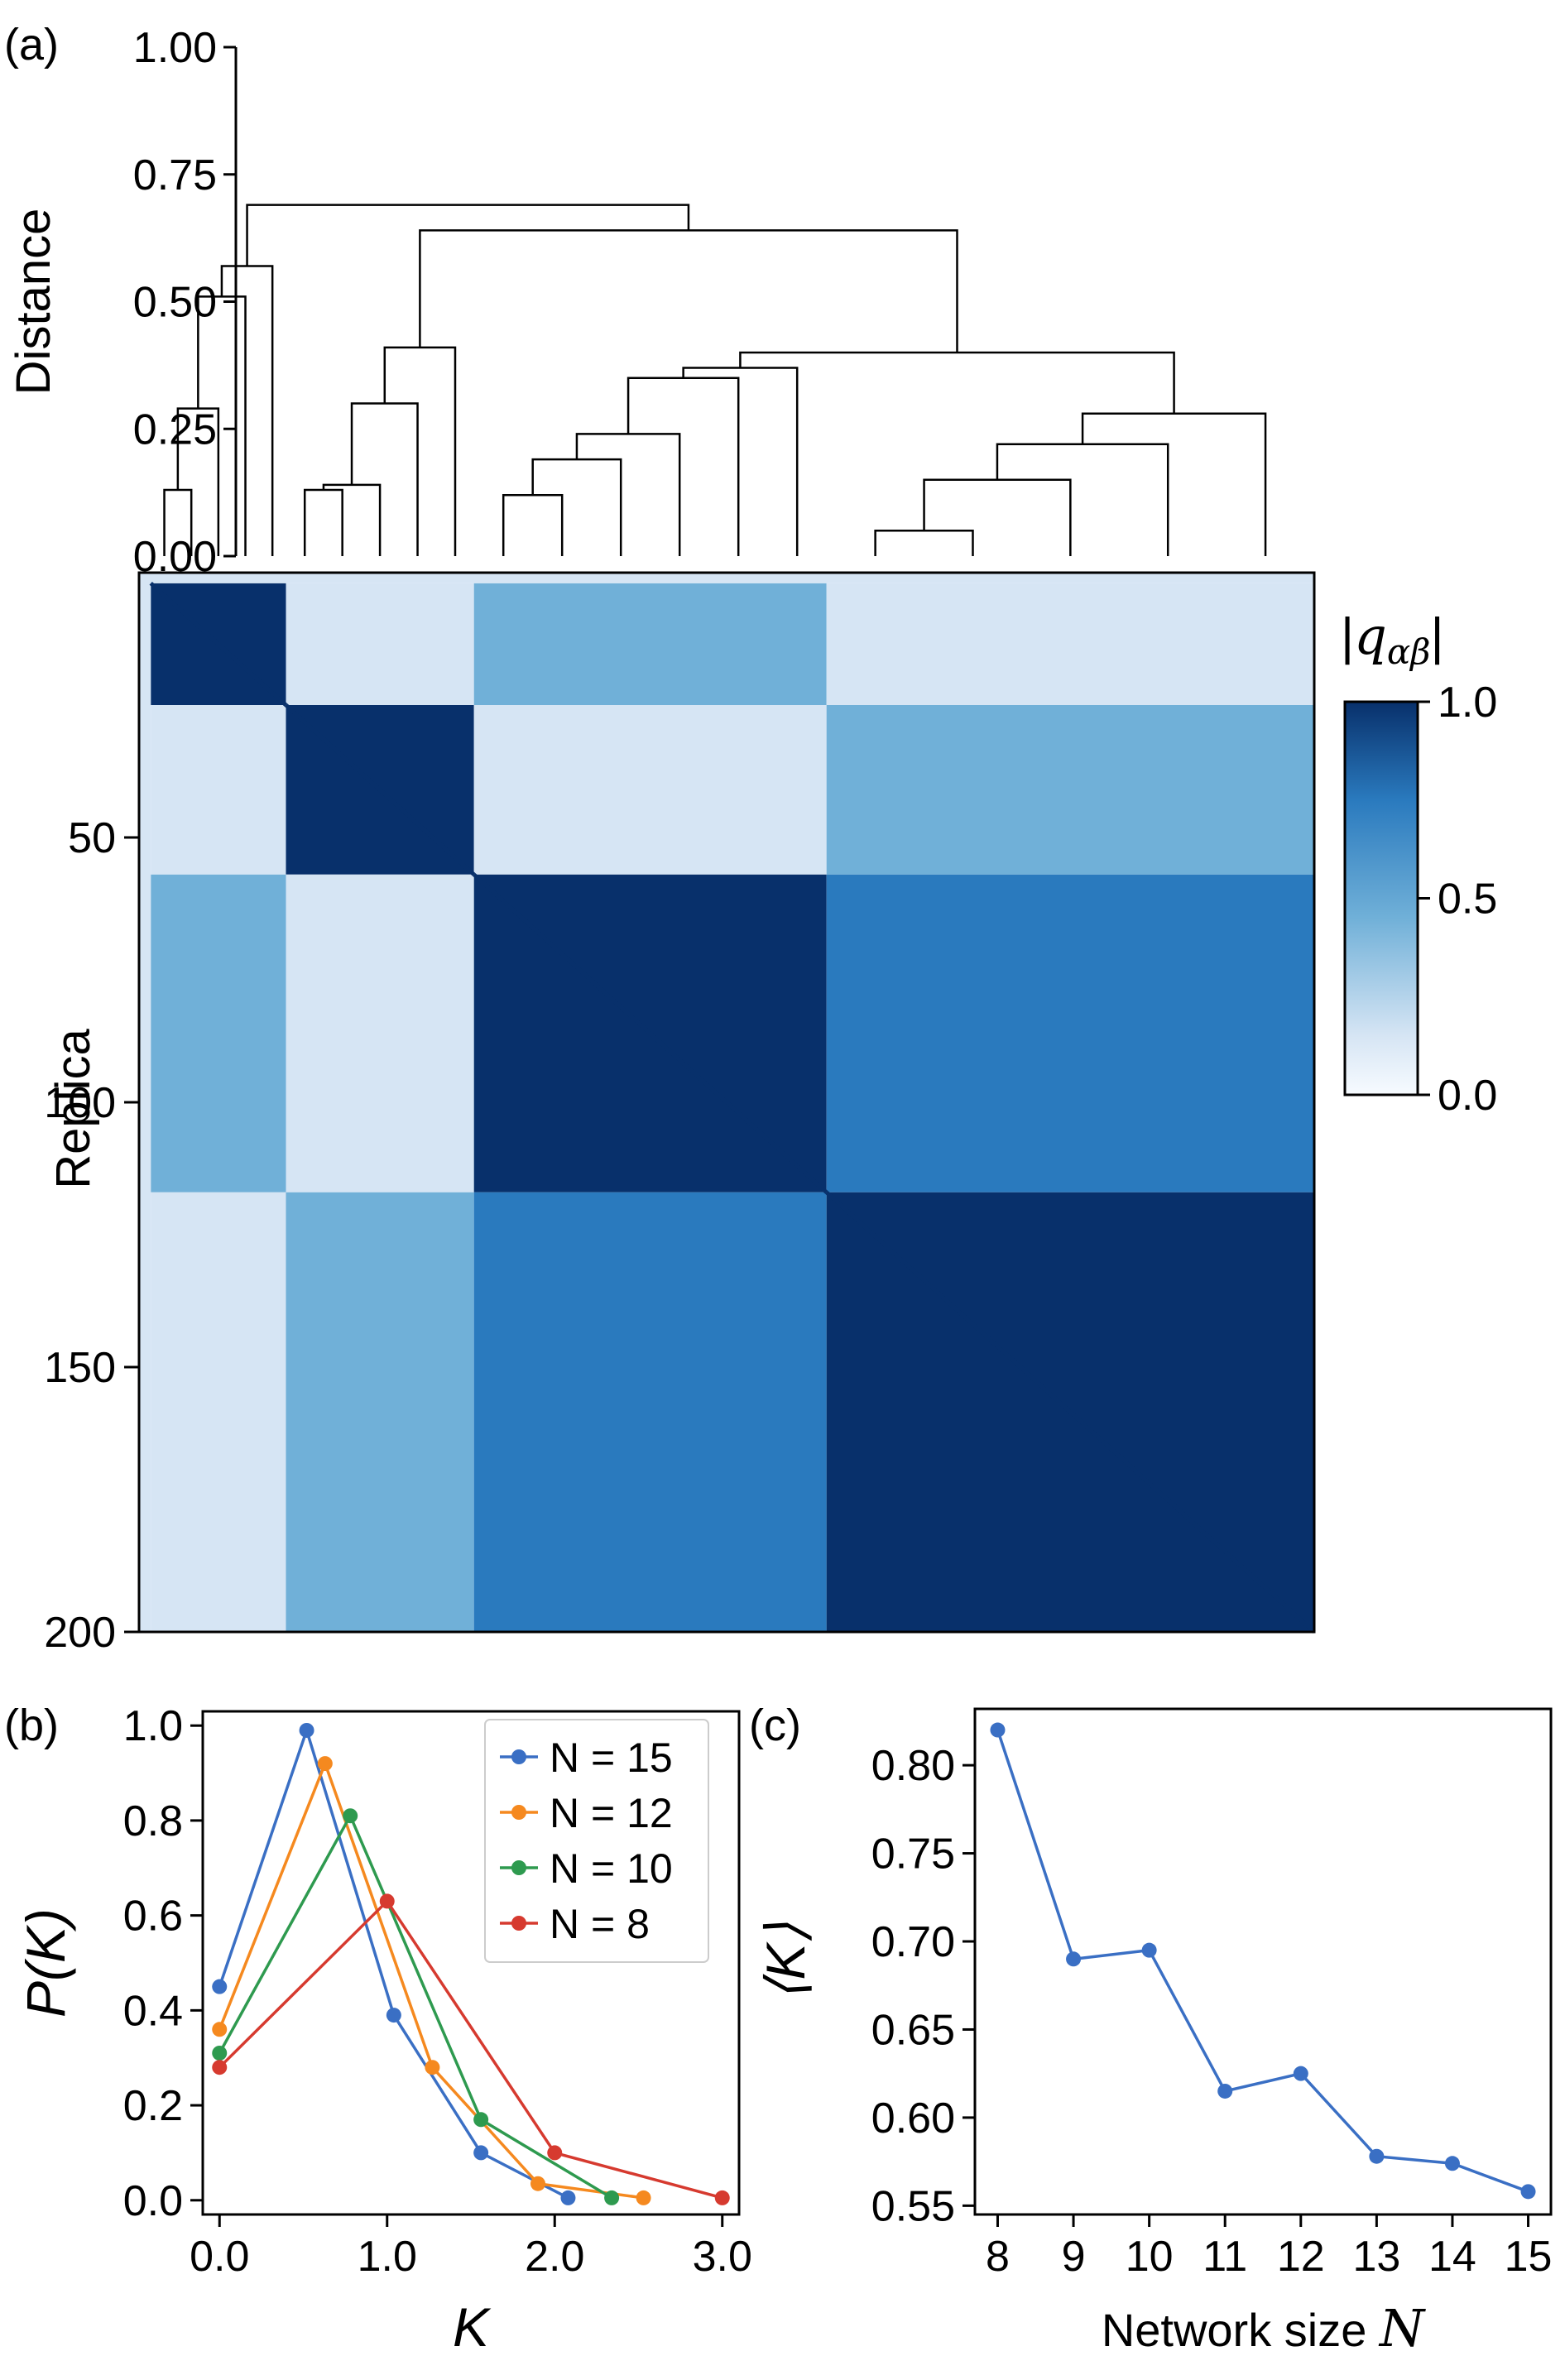 This screenshot has width=1565, height=2380. I want to click on y-tick-label: 1.0, so click(153, 1726).